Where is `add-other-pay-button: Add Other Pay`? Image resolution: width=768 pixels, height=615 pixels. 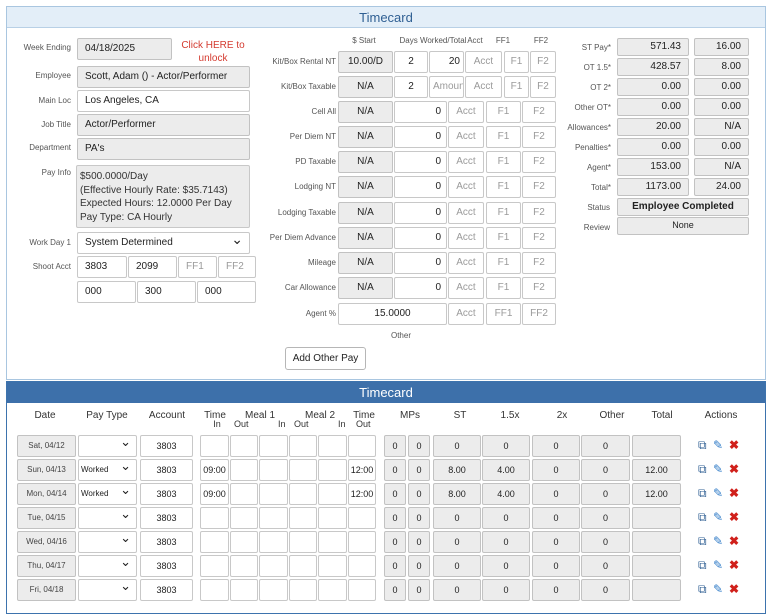 add-other-pay-button: Add Other Pay is located at coordinates (325, 358).